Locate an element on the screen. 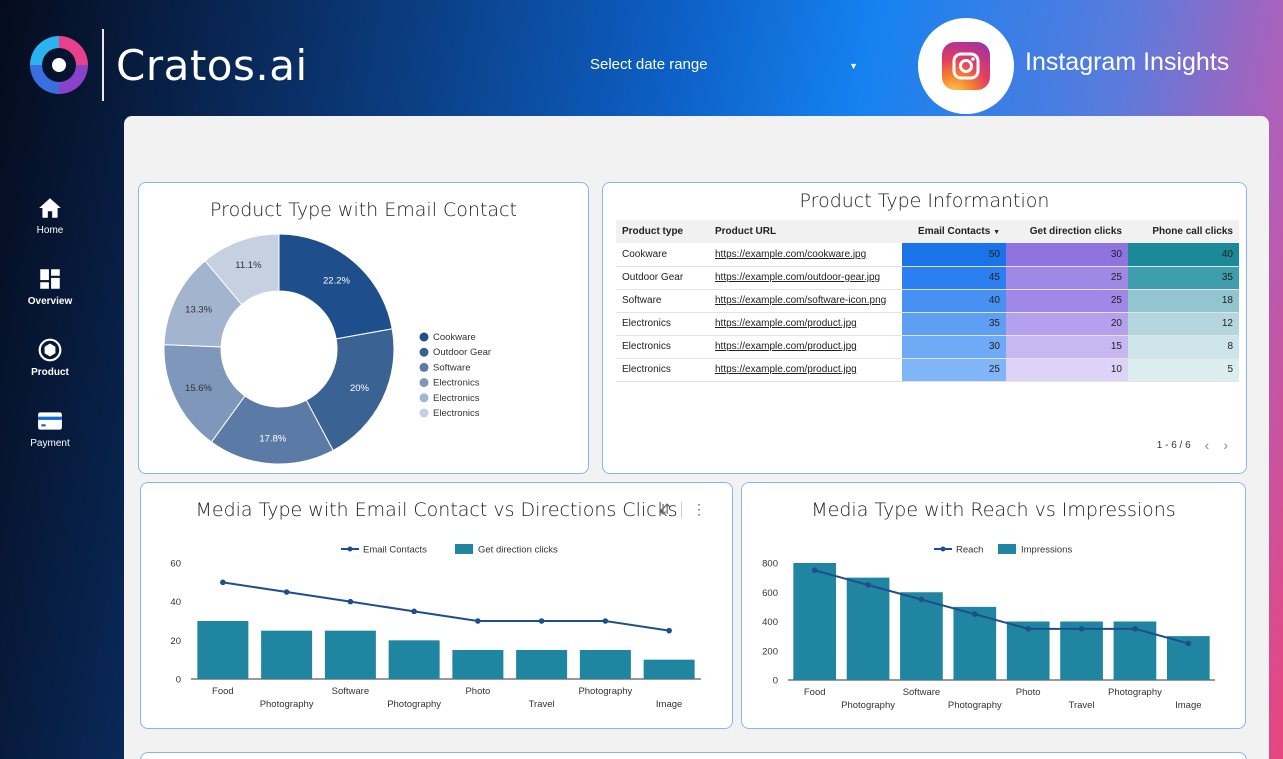 The height and width of the screenshot is (759, 1283). legend-bar-marker is located at coordinates (1007, 549).